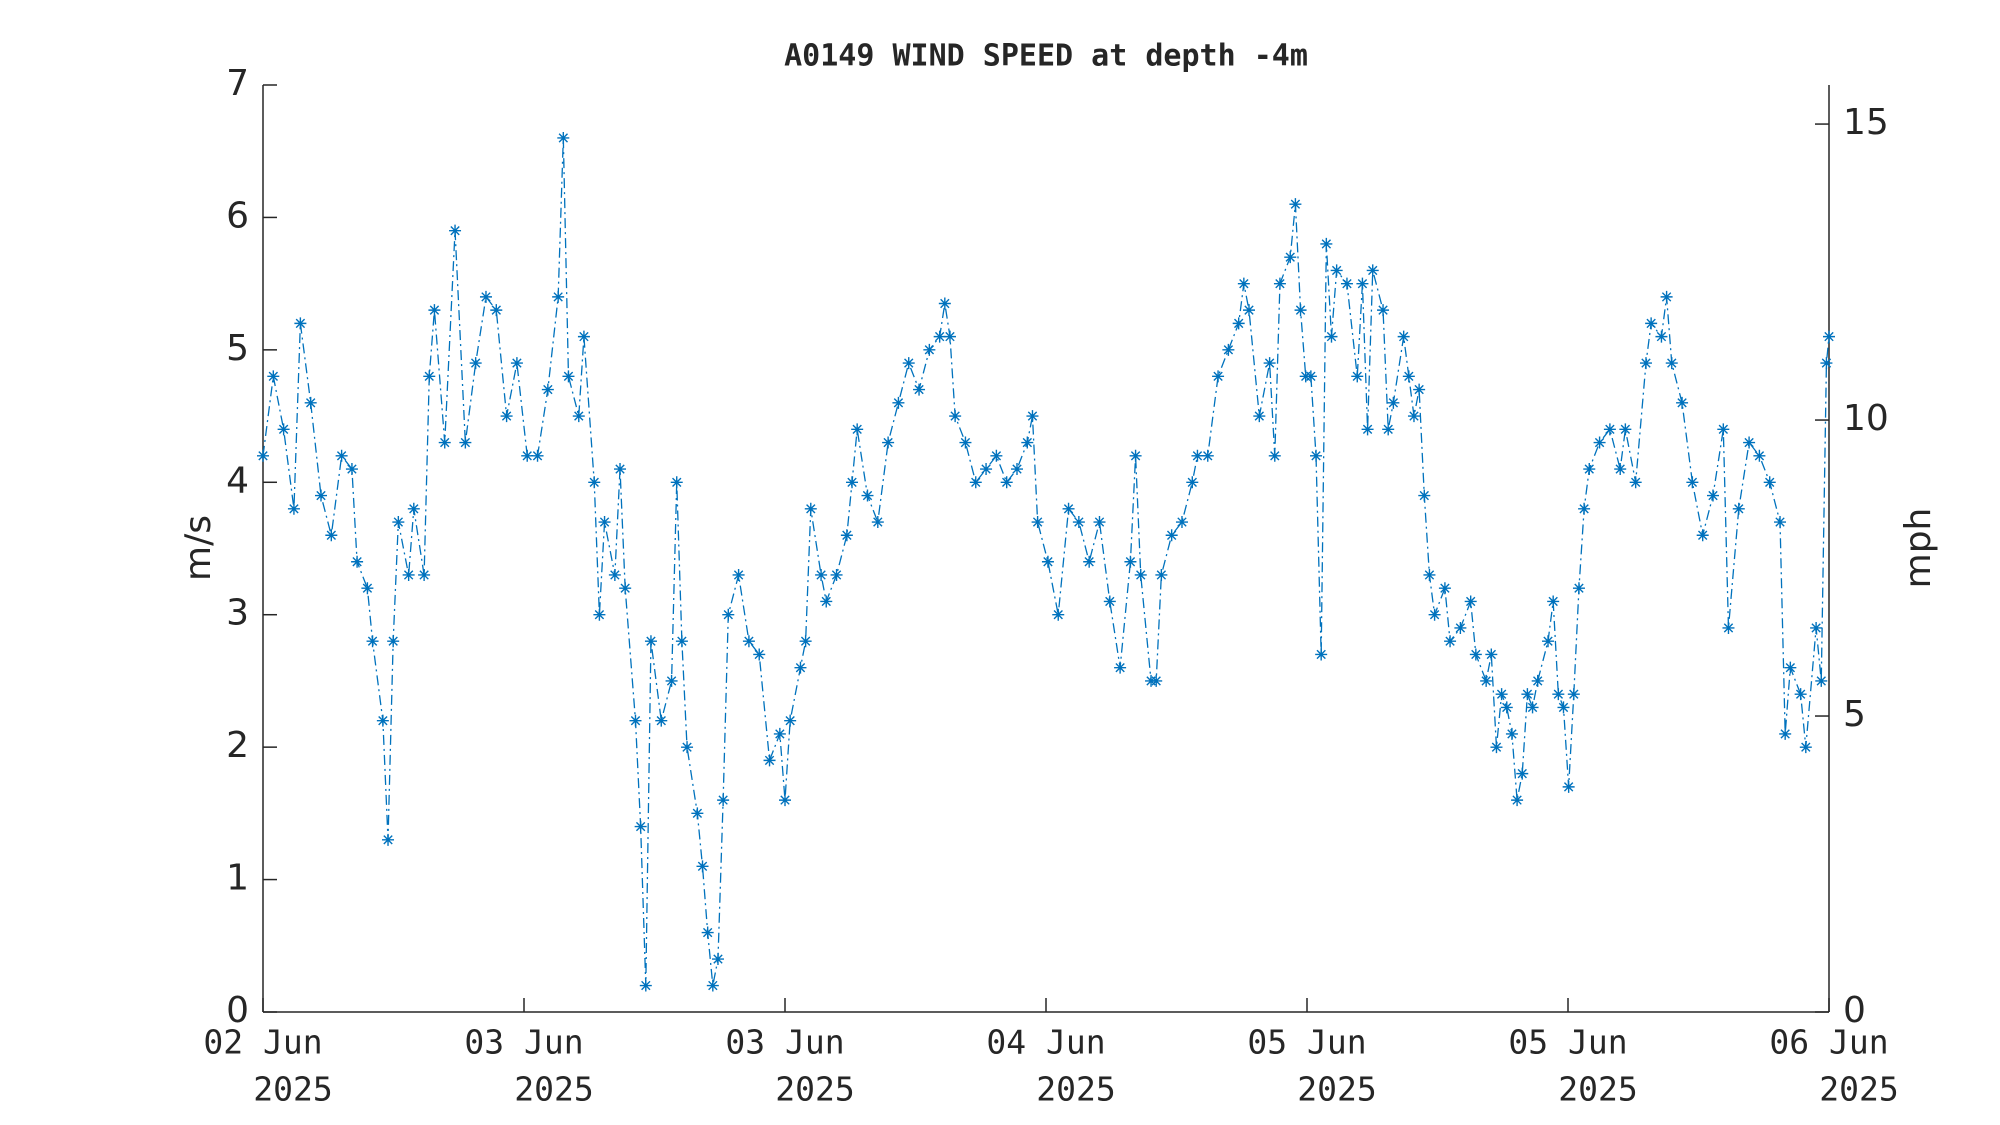  Describe the element at coordinates (1866, 418) in the screenshot. I see `y2-tick-label: 10` at that location.